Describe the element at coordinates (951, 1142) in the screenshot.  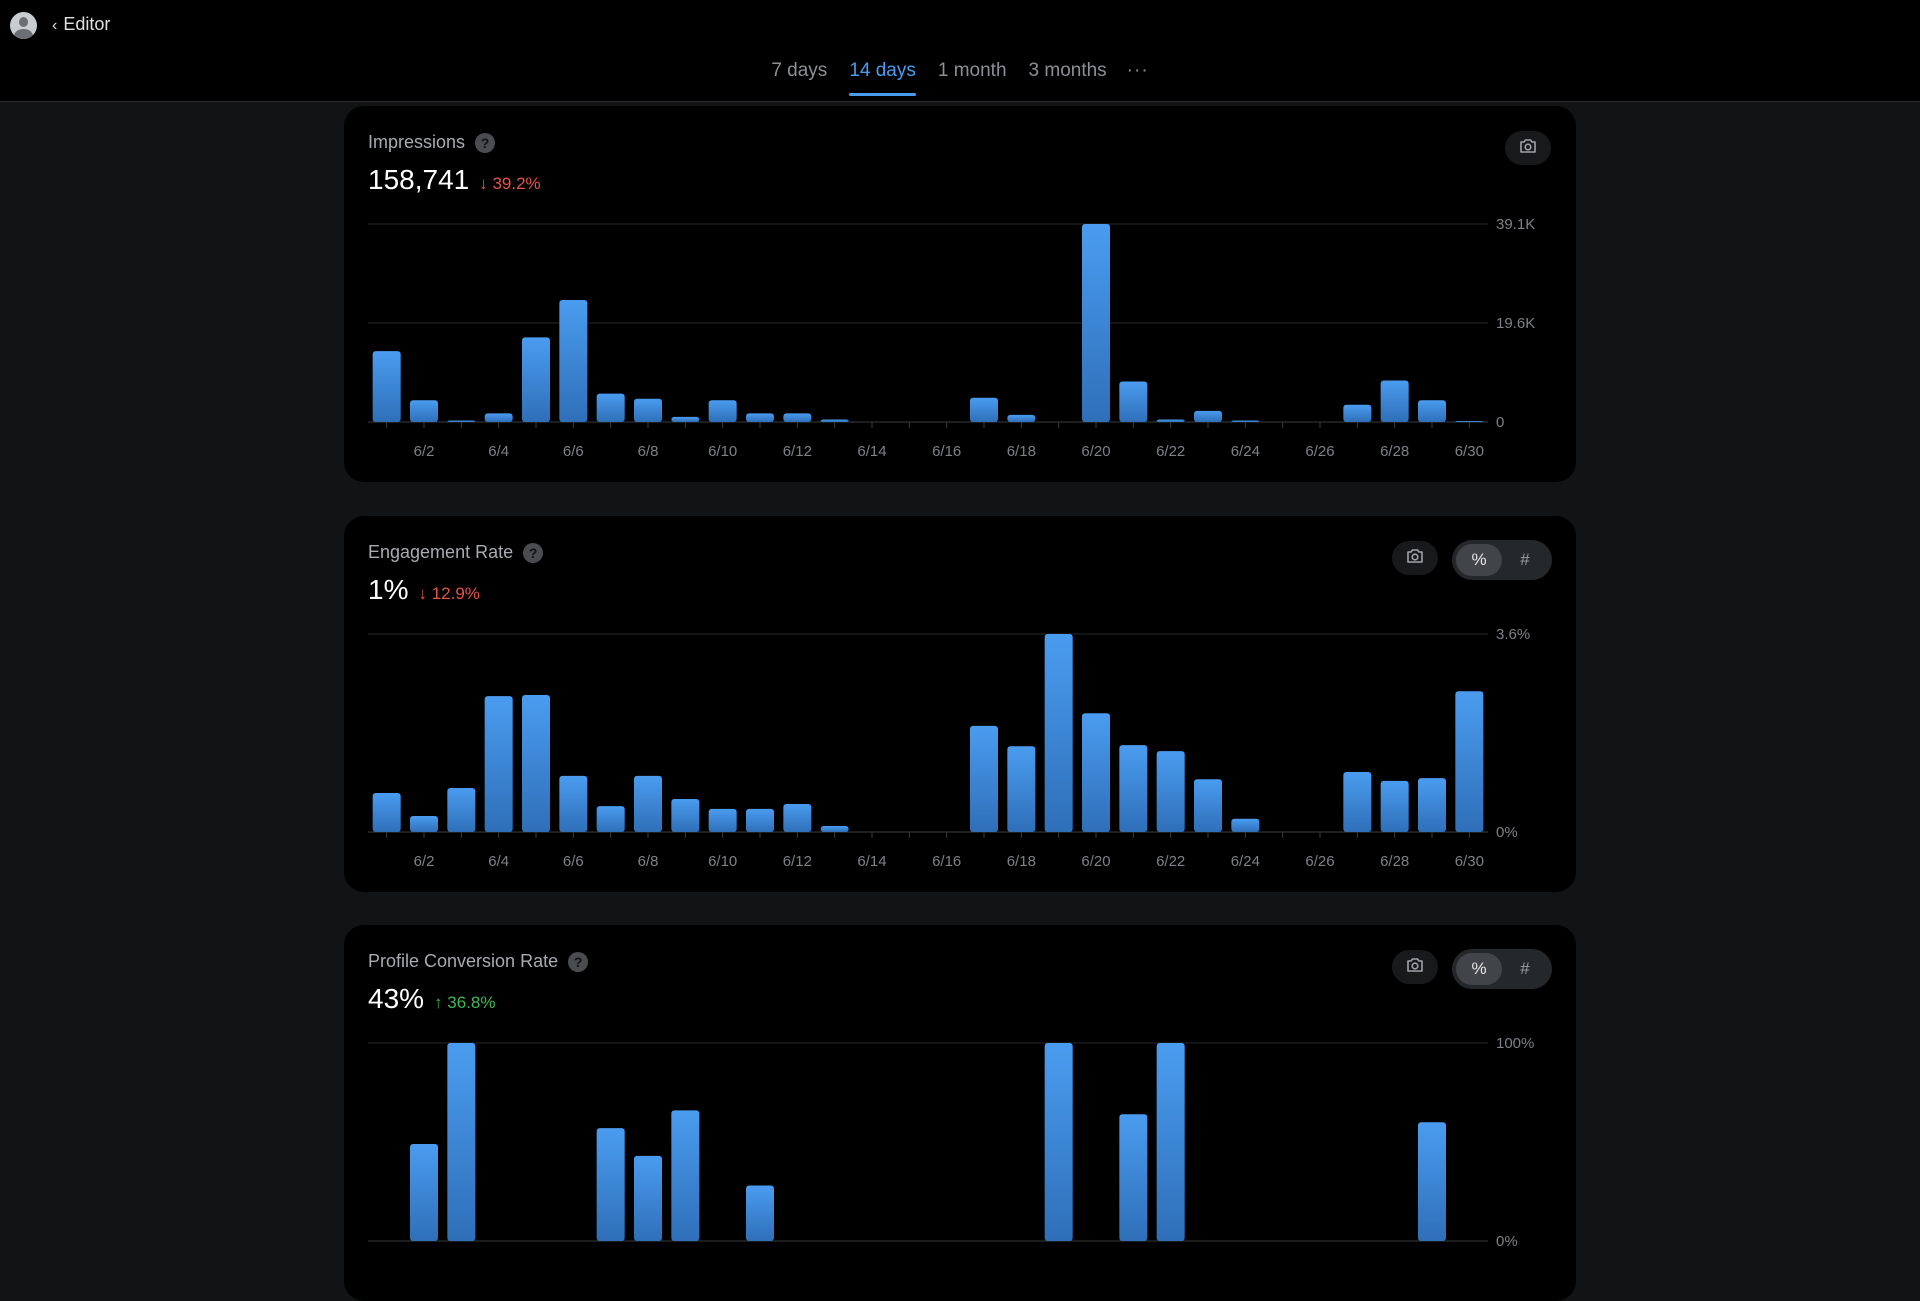
I see `bar-chart: 0% 100%` at that location.